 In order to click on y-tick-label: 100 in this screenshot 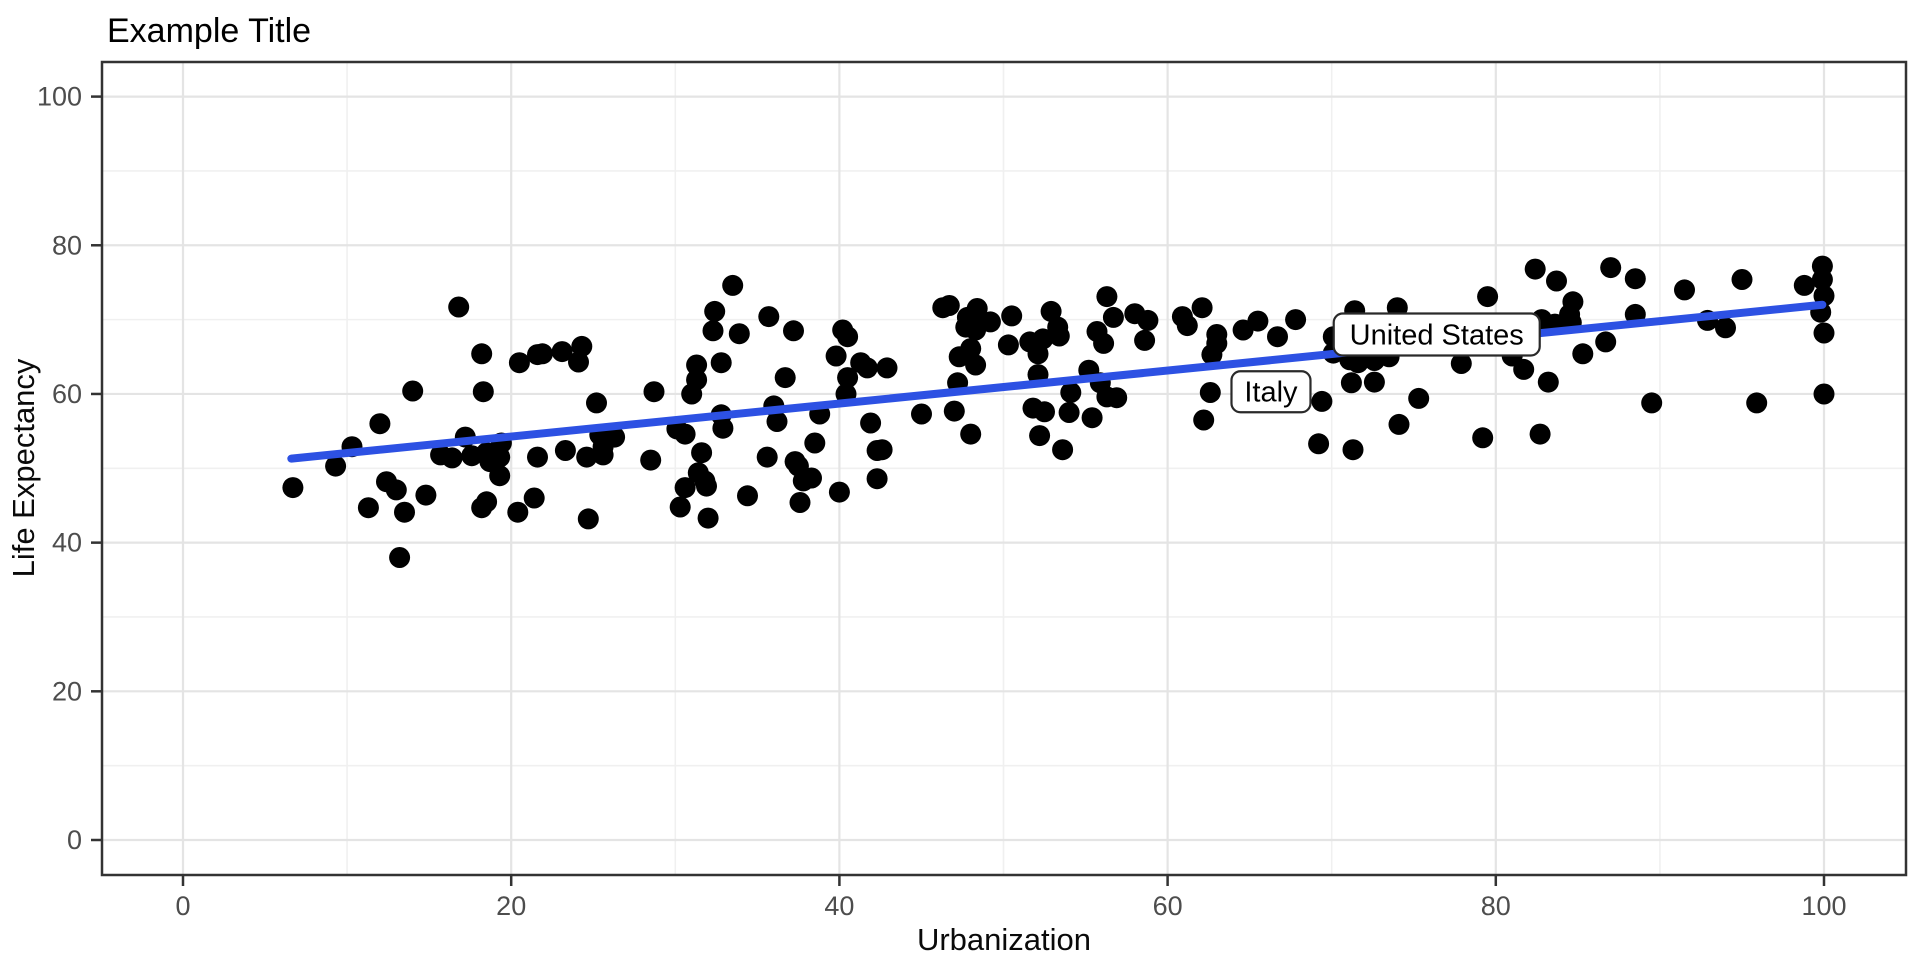, I will do `click(59, 97)`.